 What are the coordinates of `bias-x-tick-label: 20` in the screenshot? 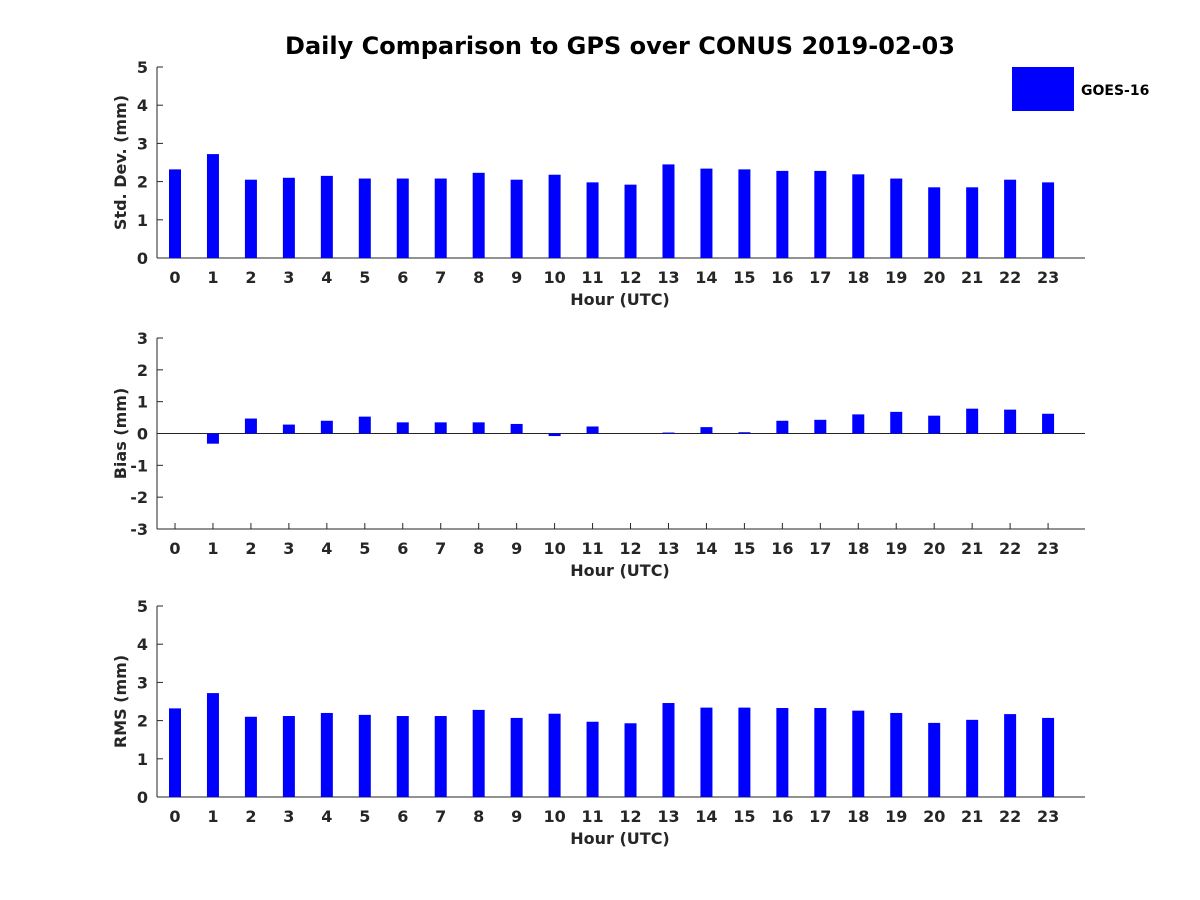 It's located at (934, 548).